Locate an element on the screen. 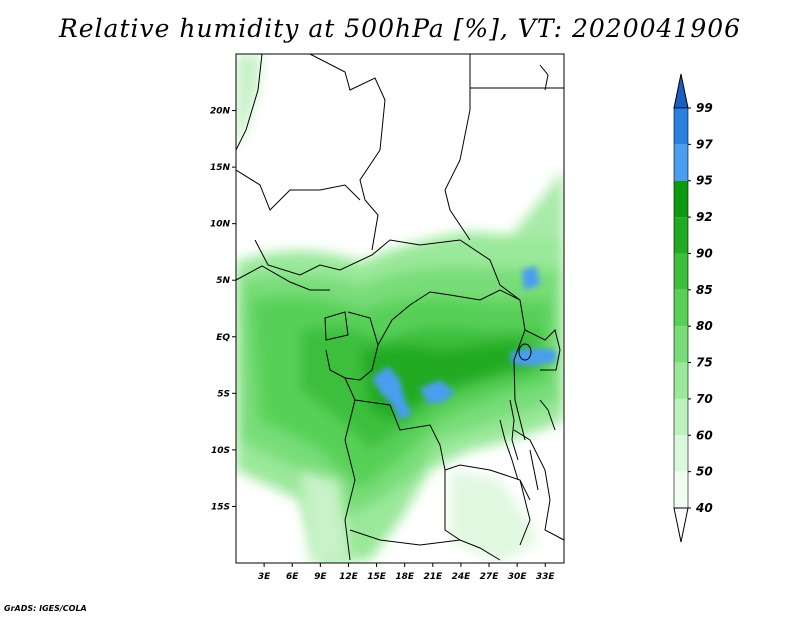 The height and width of the screenshot is (618, 800). lat-tick-label: 10N is located at coordinates (220, 225).